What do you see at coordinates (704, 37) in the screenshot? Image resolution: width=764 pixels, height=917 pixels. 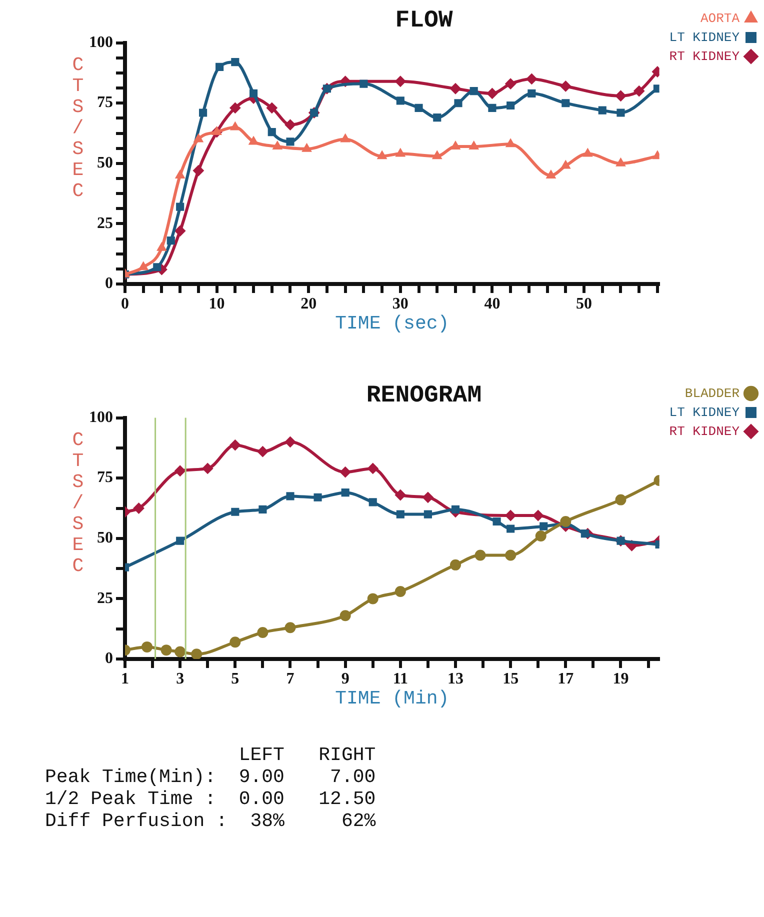 I see `legend-label: LT KIDNEY` at bounding box center [704, 37].